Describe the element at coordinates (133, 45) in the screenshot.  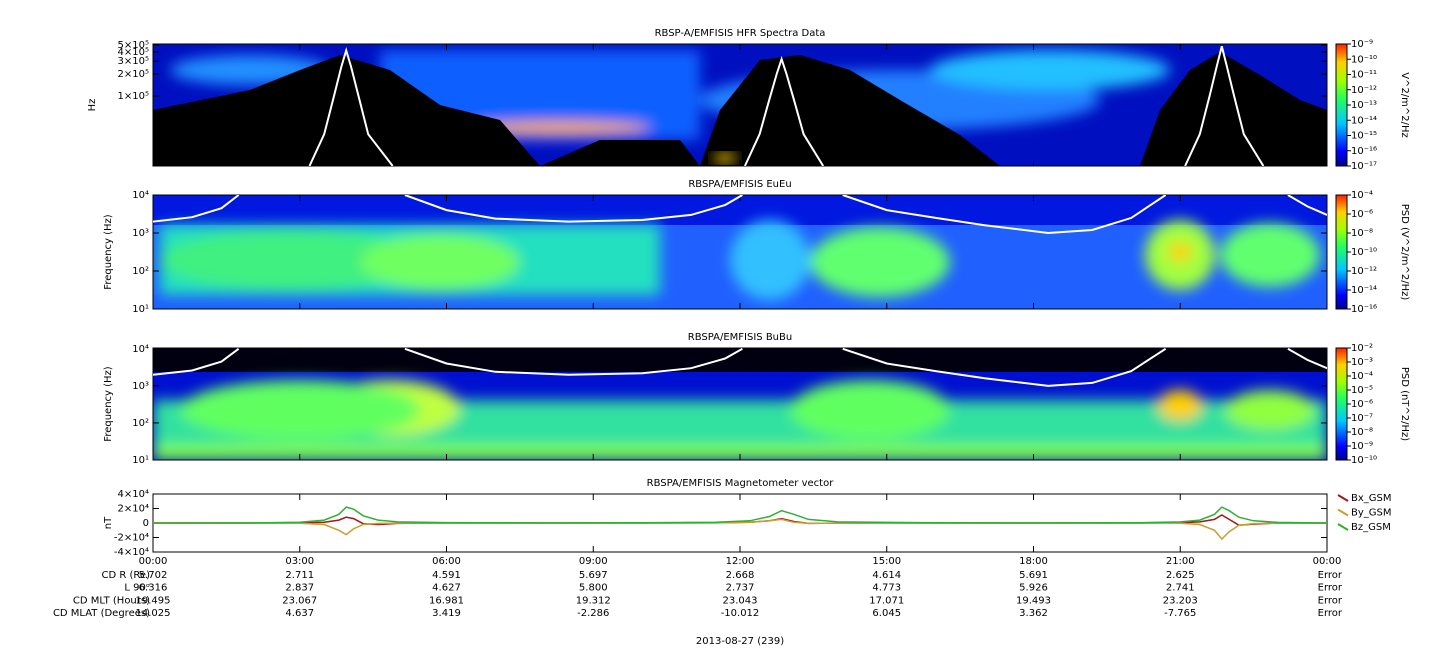
I see `y-tick-label: 5×10⁵` at that location.